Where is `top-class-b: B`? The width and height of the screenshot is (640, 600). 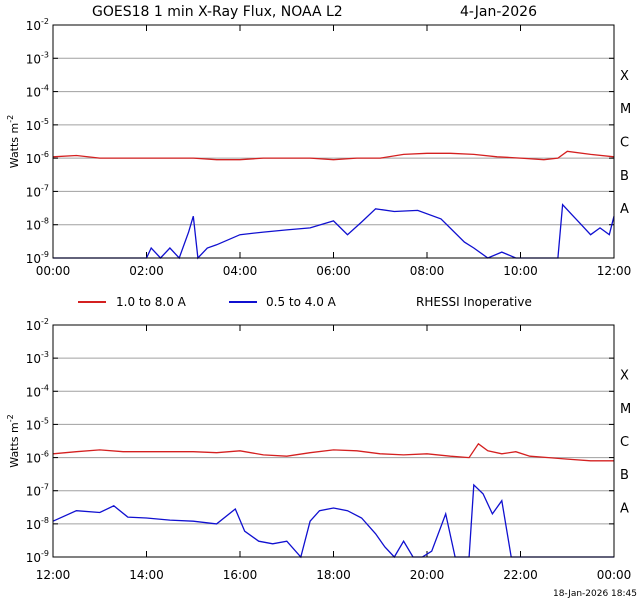 top-class-b: B is located at coordinates (624, 176).